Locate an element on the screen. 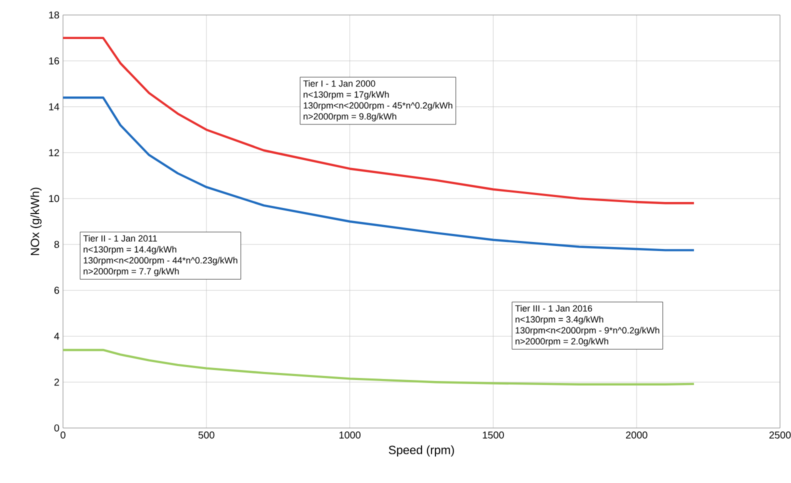 This screenshot has width=791, height=483. x-tick-label: 1000 is located at coordinates (349, 435).